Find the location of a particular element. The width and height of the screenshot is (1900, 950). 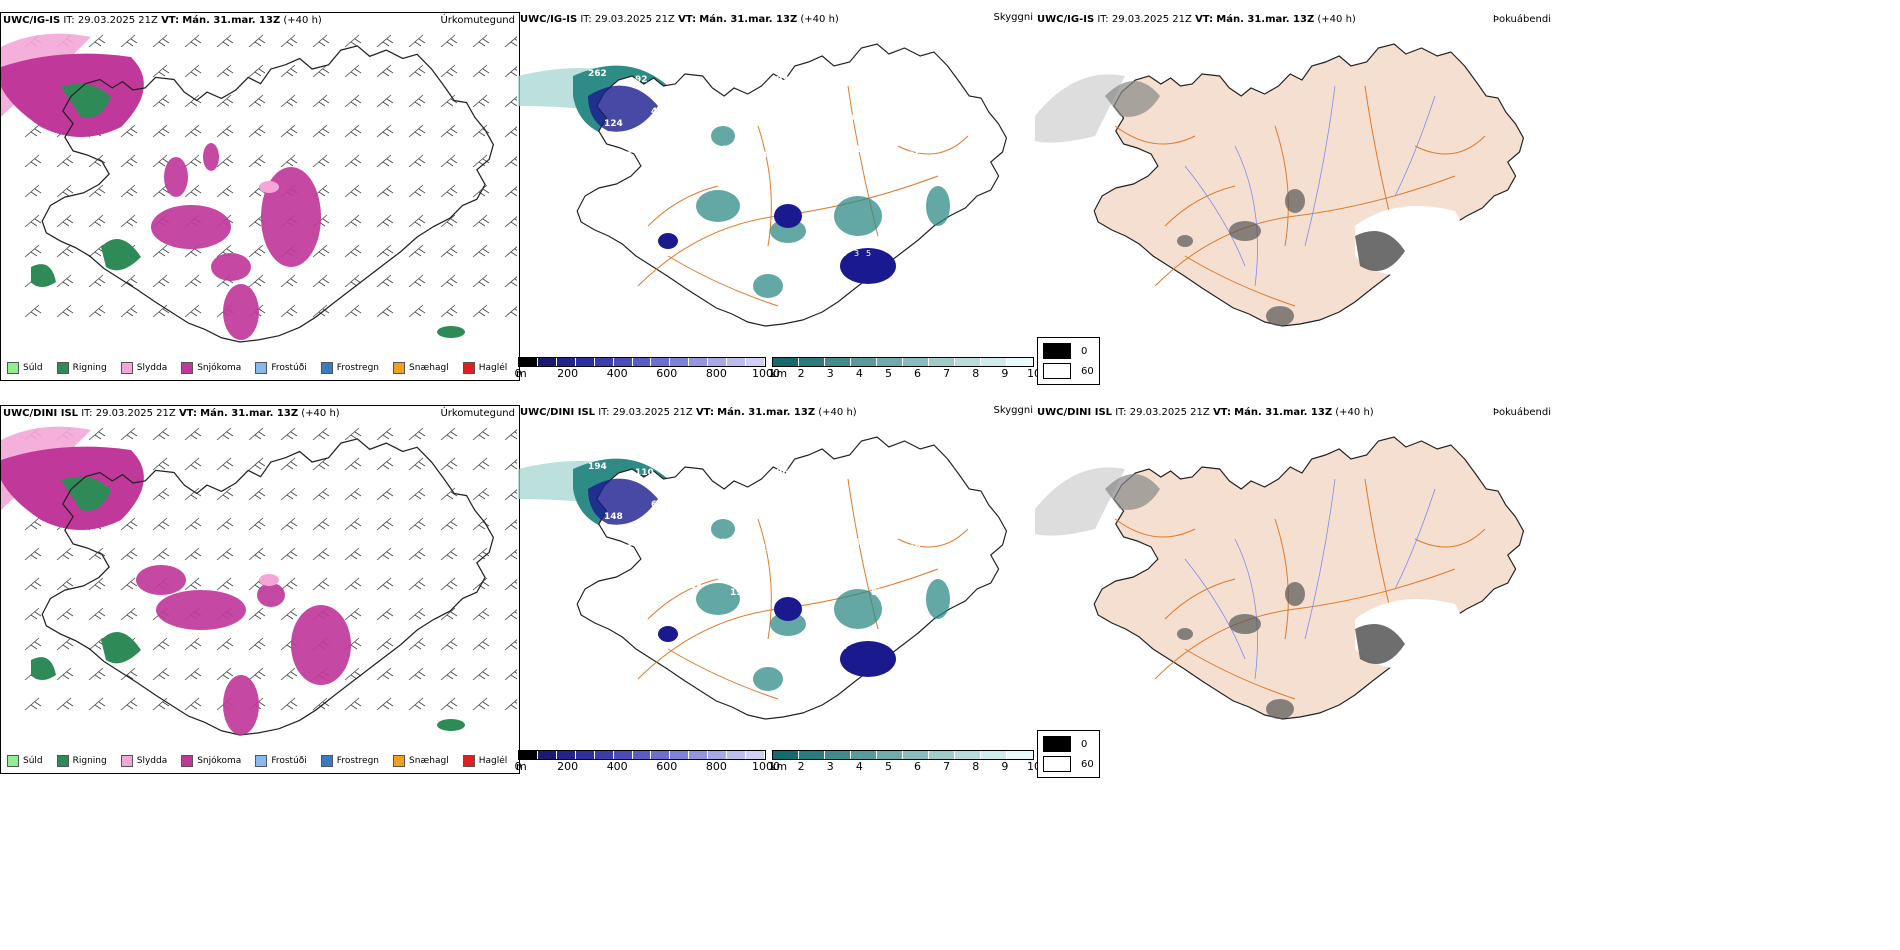

cloud-base-label: 140 is located at coordinates (691, 86).